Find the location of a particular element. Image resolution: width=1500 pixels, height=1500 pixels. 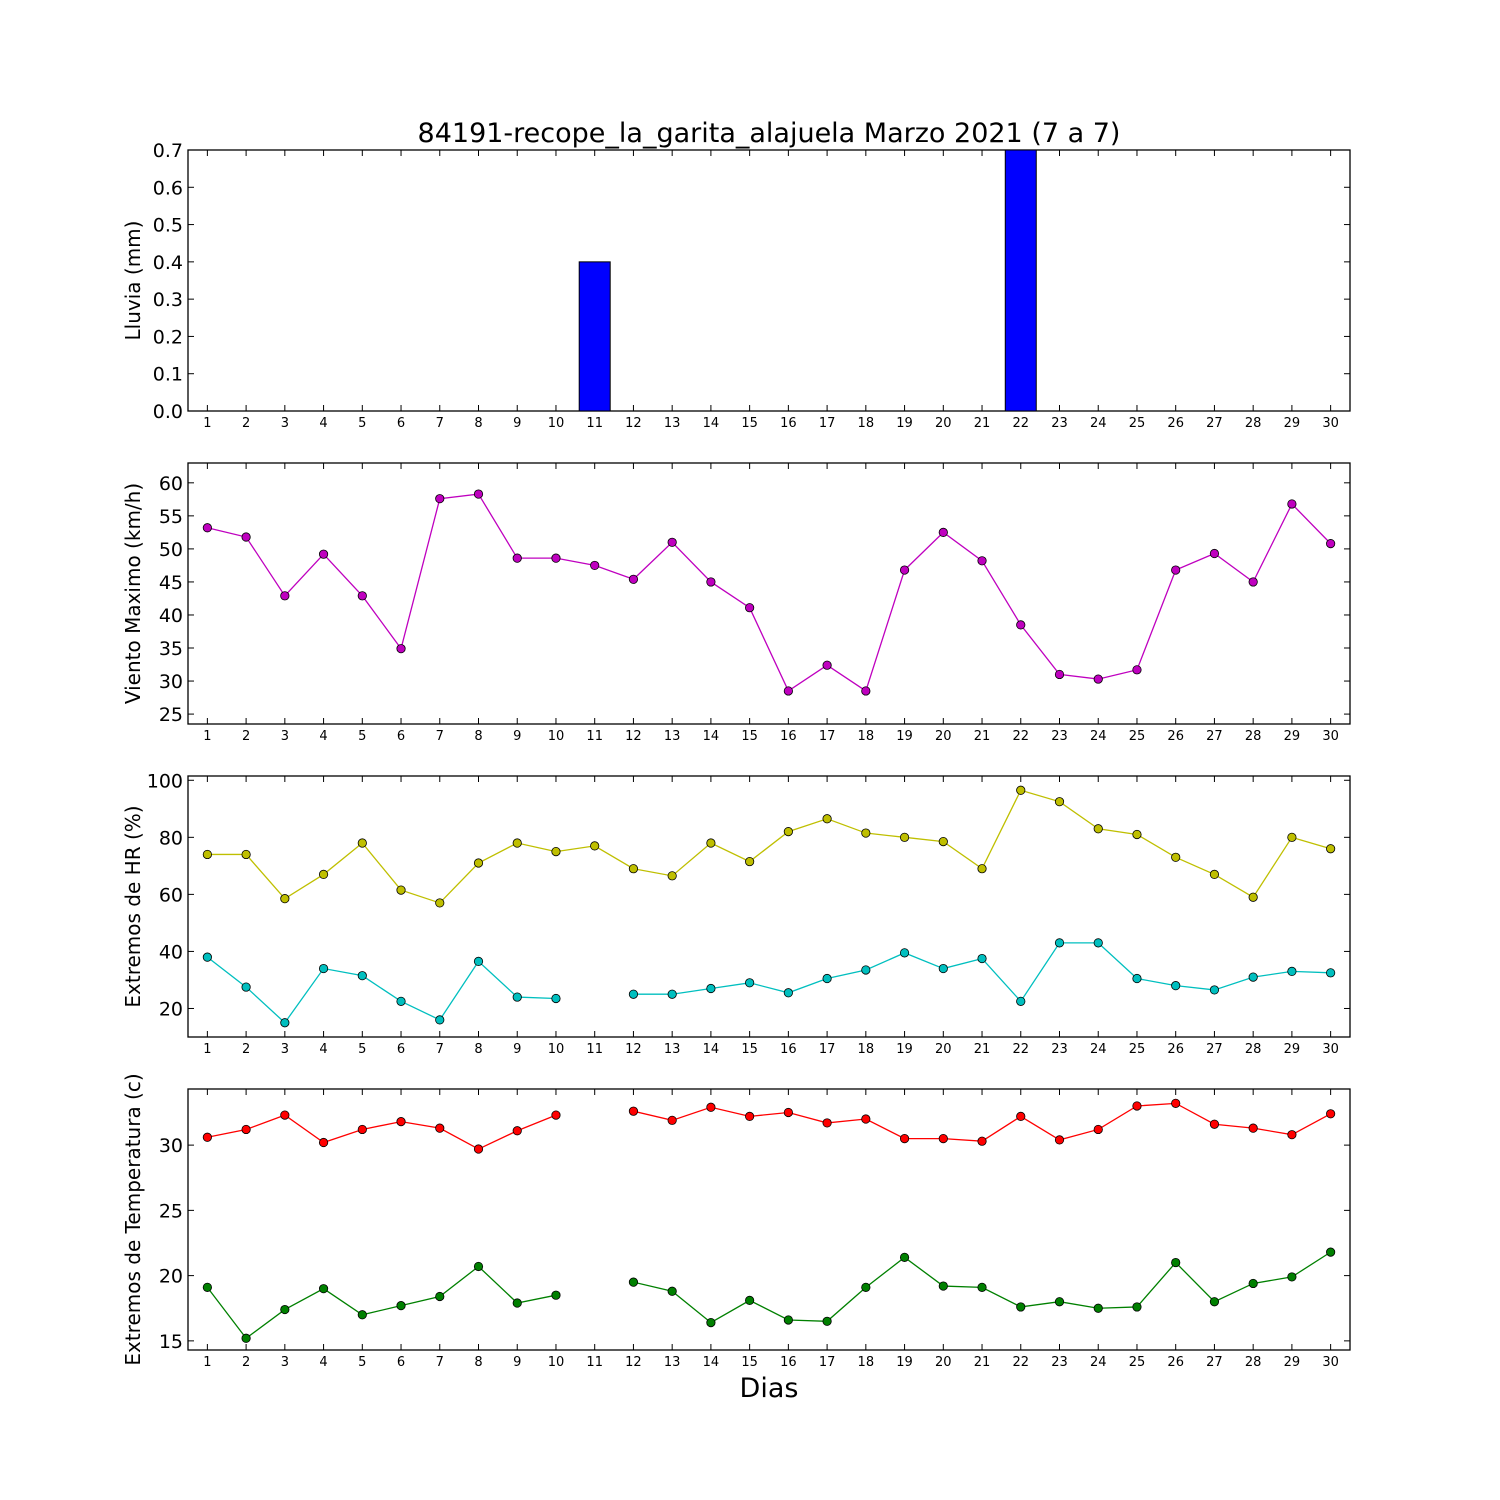

x-tick-label: 18 is located at coordinates (866, 423).